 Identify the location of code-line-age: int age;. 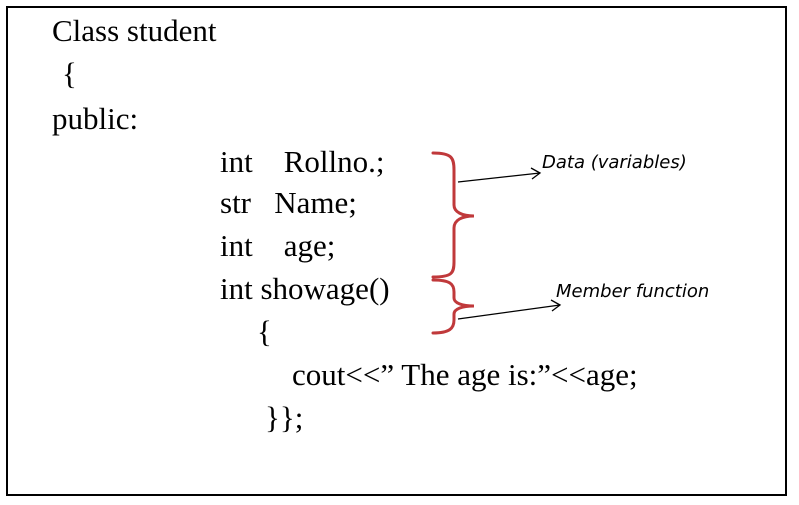
(278, 245).